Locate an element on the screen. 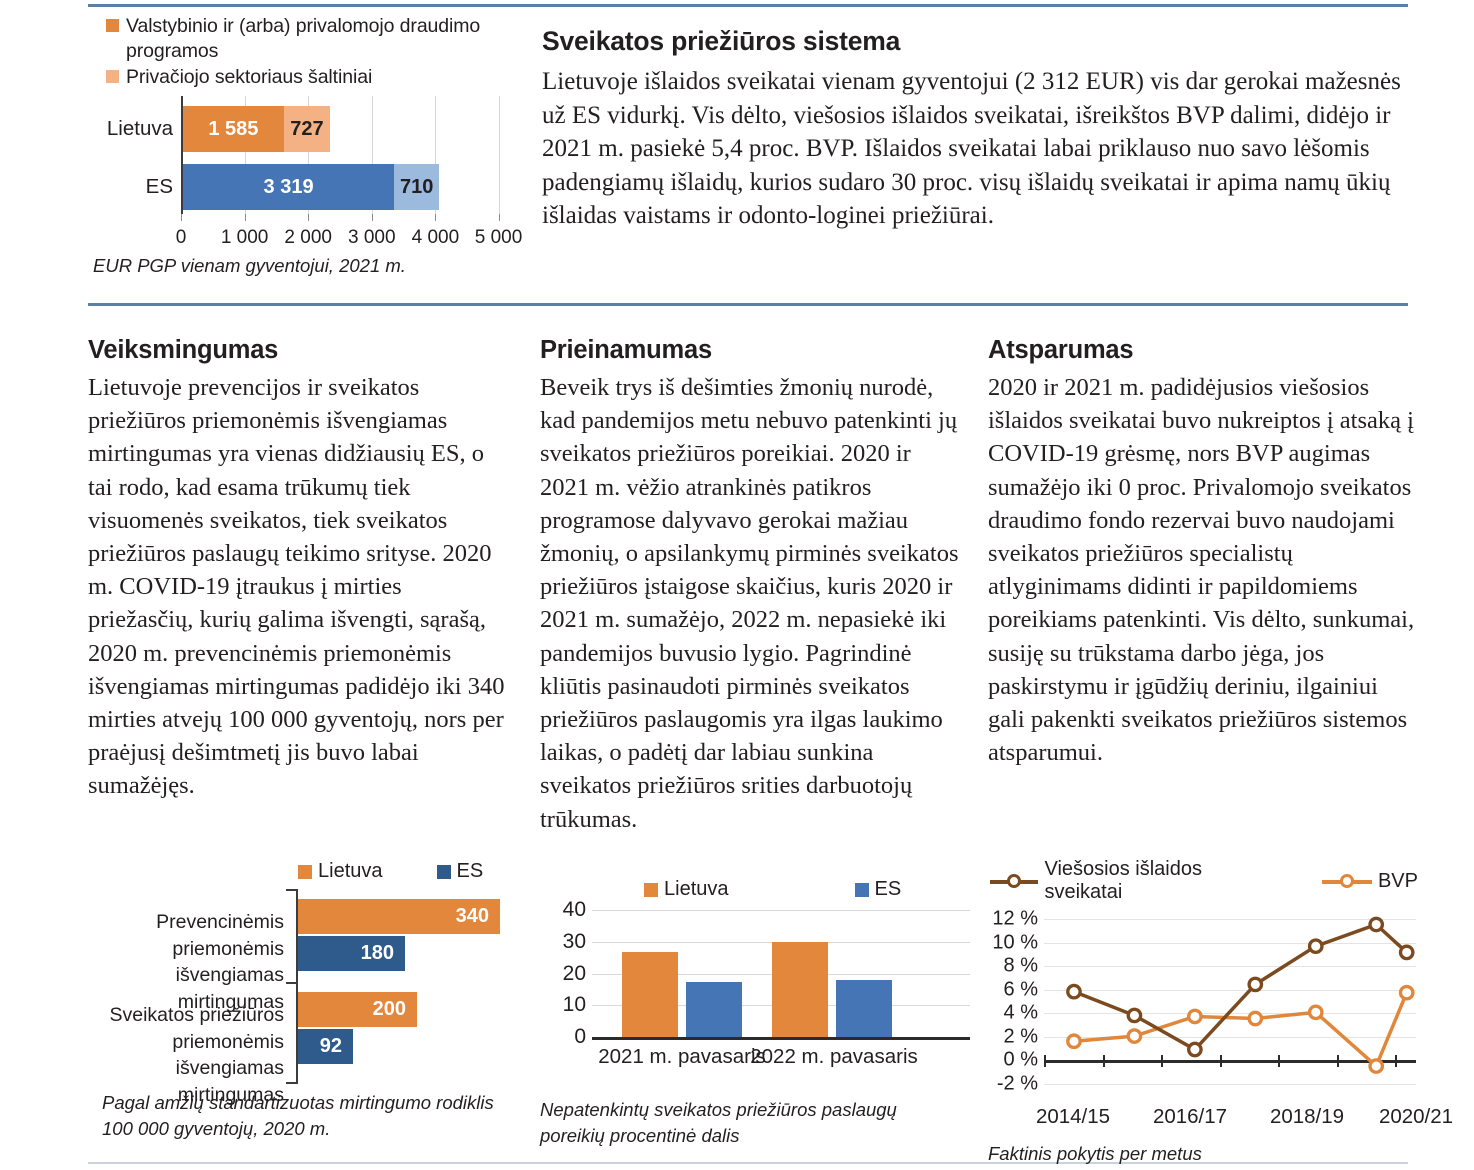 The height and width of the screenshot is (1170, 1474). legend-item-public-health-spending: Viešosios išlaidos sveikatai is located at coordinates (1134, 881).